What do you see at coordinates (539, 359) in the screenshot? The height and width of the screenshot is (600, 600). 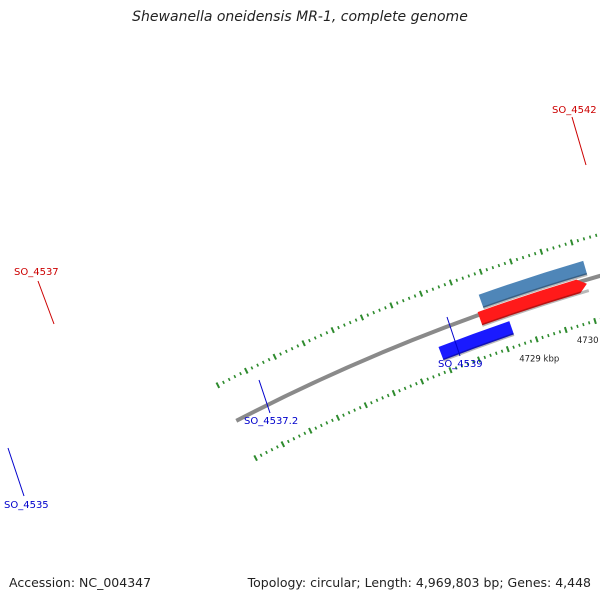 I see `kbp-label: 4729 kbp` at bounding box center [539, 359].